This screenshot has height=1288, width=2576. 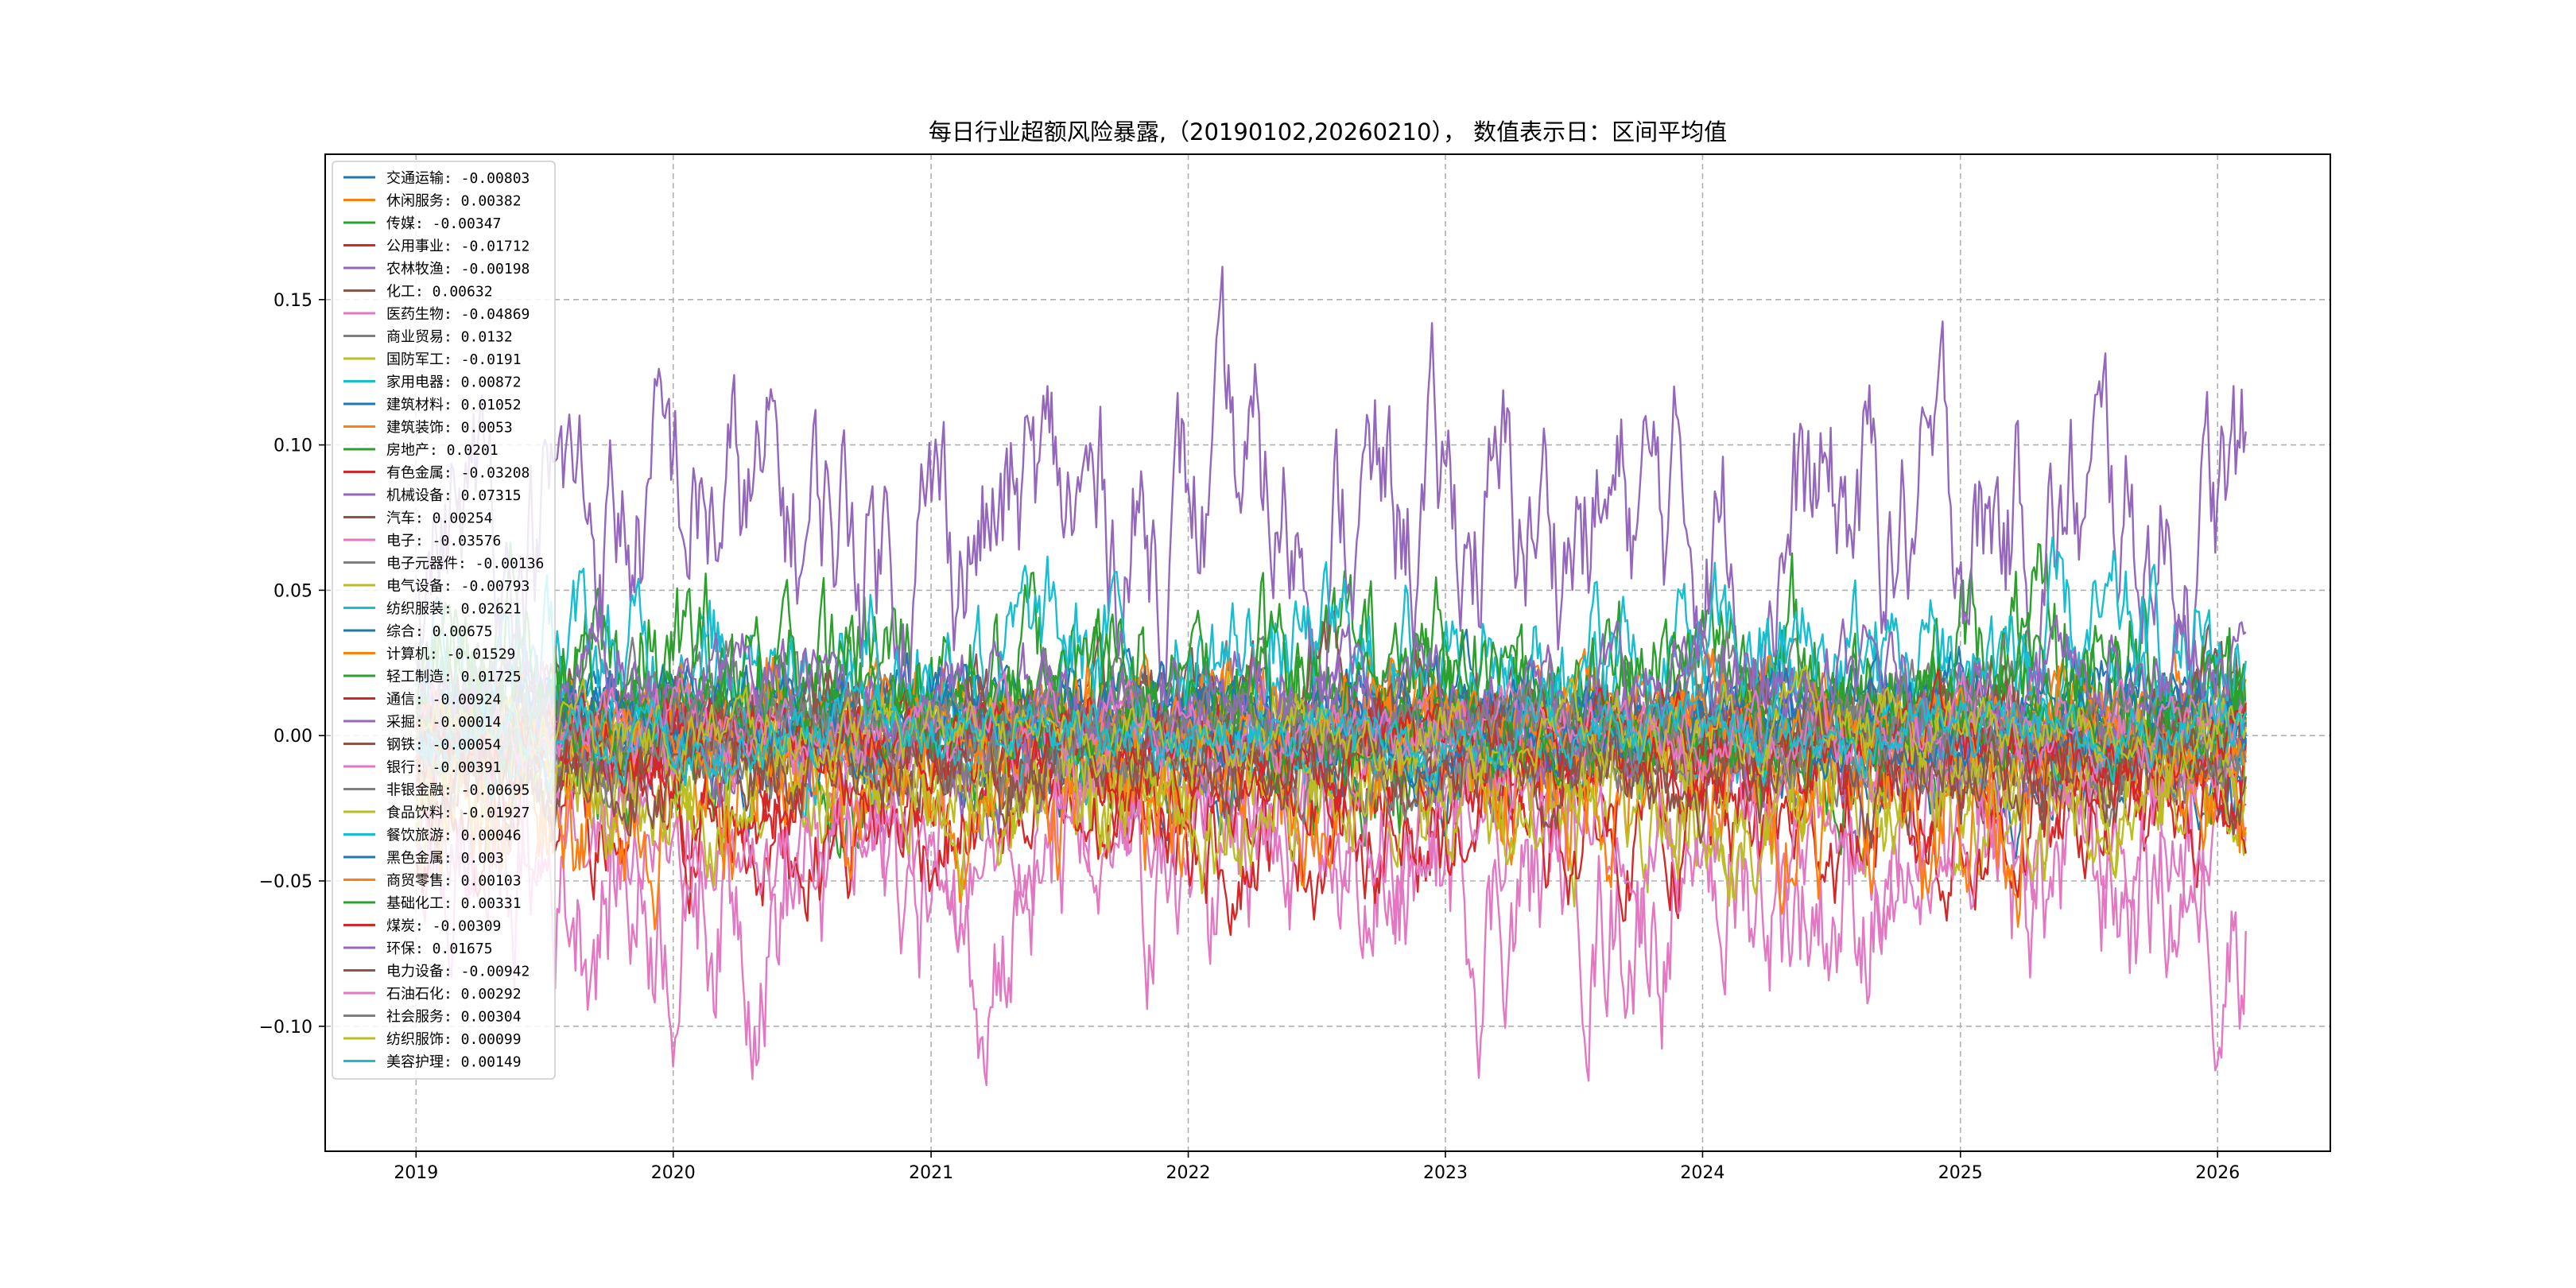 What do you see at coordinates (458, 314) in the screenshot?
I see `legend-label: 医药生物: -0.04869` at bounding box center [458, 314].